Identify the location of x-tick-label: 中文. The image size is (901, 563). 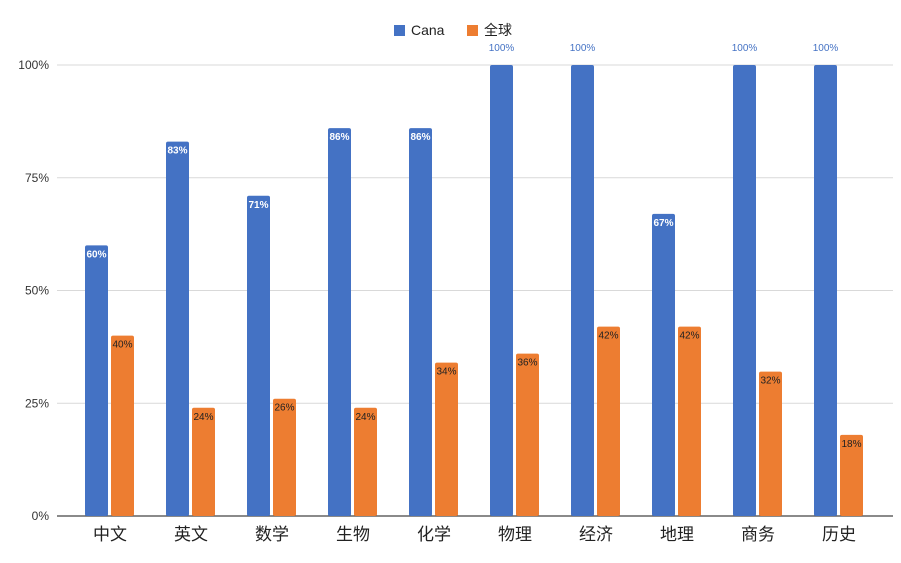
(110, 535).